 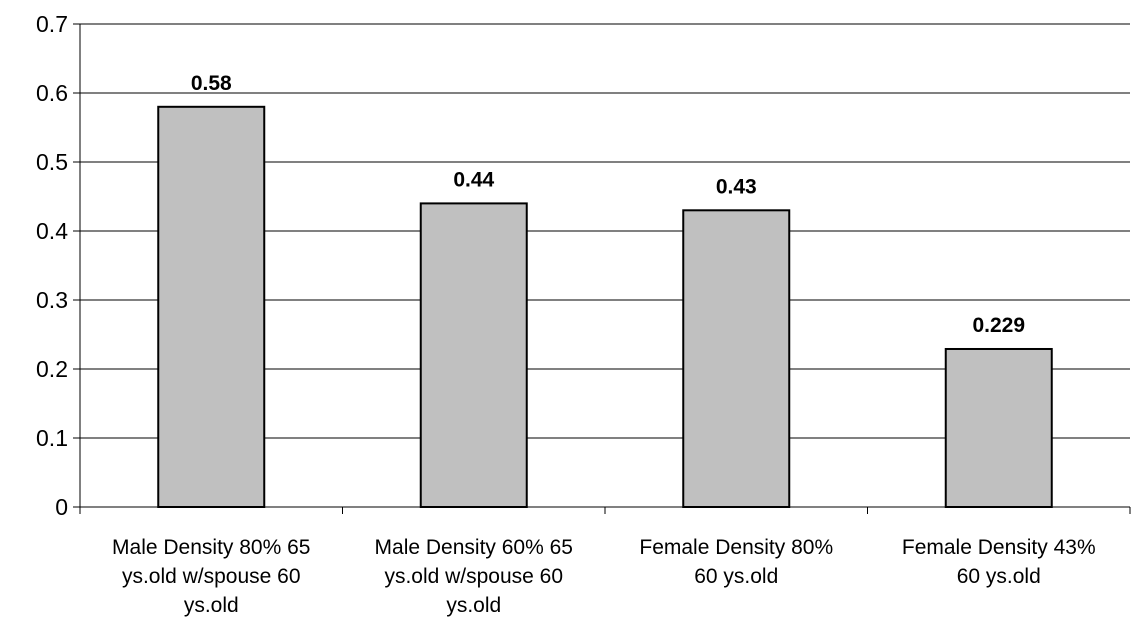 What do you see at coordinates (52, 300) in the screenshot?
I see `y-tick-label: 0.3` at bounding box center [52, 300].